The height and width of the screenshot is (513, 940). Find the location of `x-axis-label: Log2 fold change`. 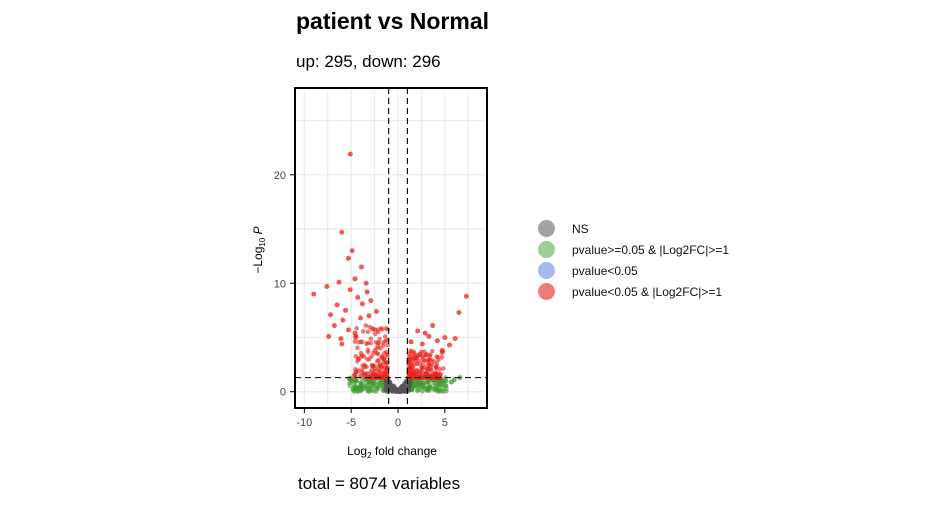

x-axis-label: Log2 fold change is located at coordinates (392, 452).